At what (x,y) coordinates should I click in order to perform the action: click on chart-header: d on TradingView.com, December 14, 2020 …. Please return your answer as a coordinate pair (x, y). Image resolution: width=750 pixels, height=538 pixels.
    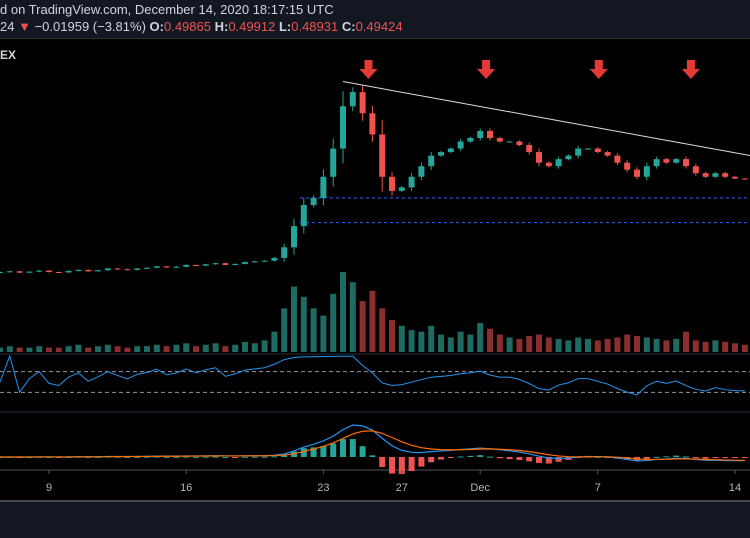
    Looking at the image, I should click on (375, 19).